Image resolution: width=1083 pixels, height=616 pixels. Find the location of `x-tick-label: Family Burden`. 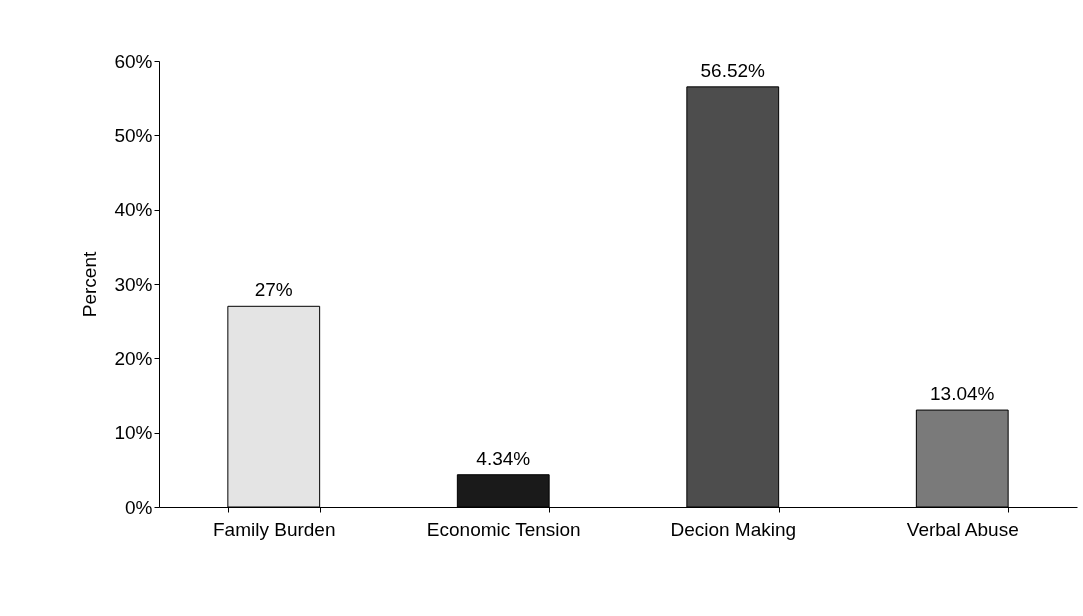

x-tick-label: Family Burden is located at coordinates (274, 529).